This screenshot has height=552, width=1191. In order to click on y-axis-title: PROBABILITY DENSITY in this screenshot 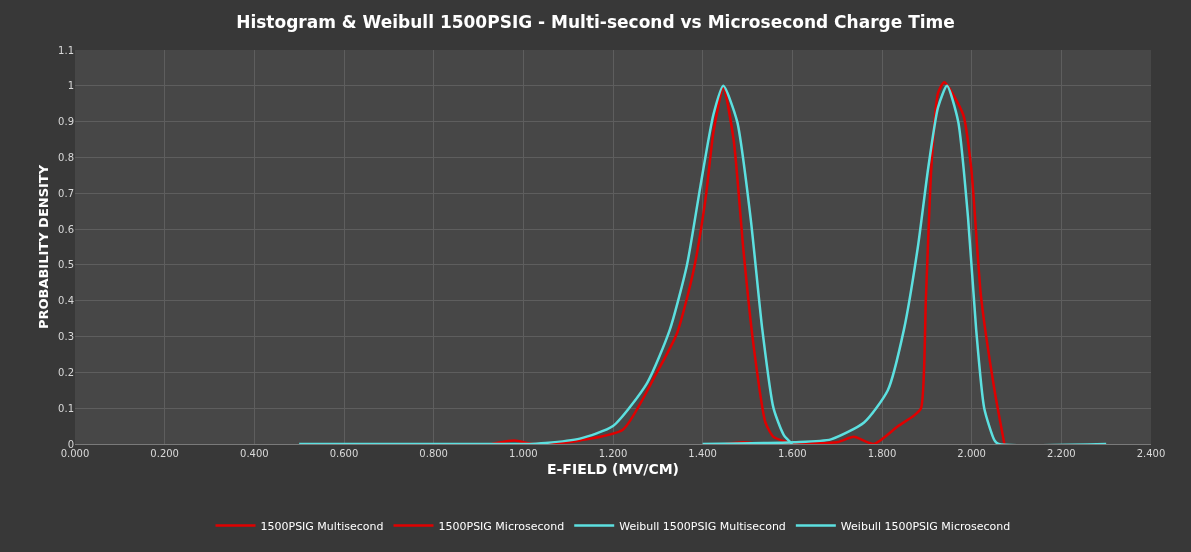, I will do `click(44, 247)`.